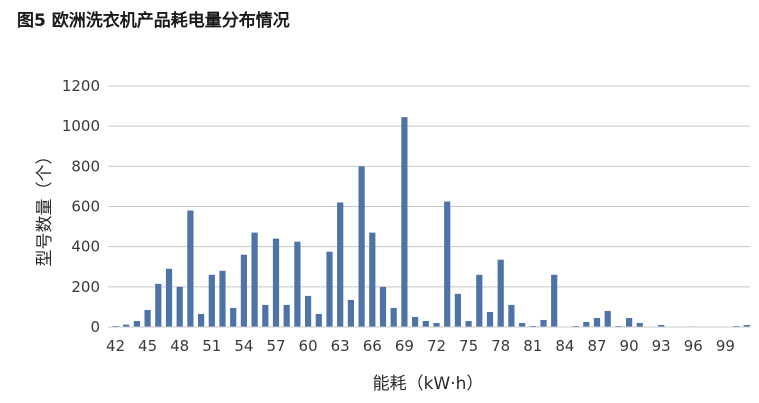 Image resolution: width=759 pixels, height=403 pixels. What do you see at coordinates (308, 346) in the screenshot?
I see `x-tick-label: 60` at bounding box center [308, 346].